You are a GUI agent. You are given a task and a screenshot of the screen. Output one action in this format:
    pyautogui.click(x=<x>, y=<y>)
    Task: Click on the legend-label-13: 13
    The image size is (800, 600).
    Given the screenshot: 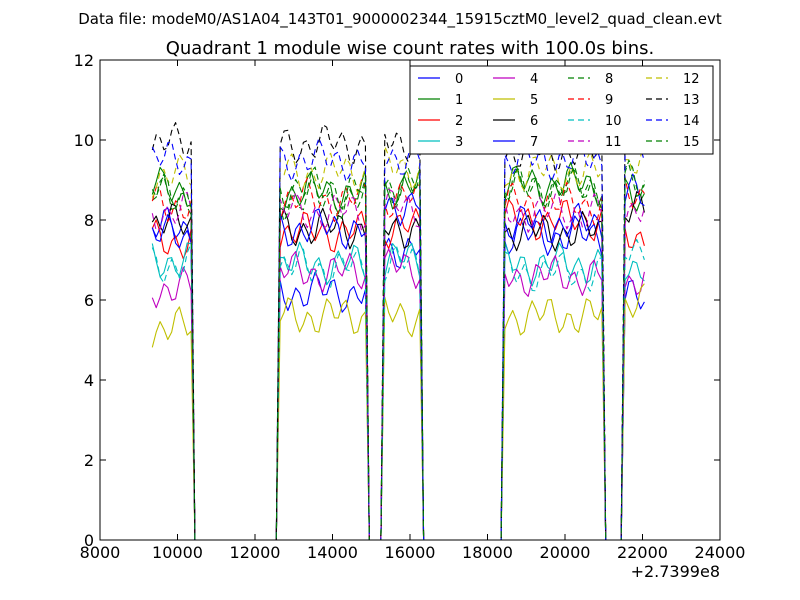 What is the action you would take?
    pyautogui.click(x=691, y=100)
    